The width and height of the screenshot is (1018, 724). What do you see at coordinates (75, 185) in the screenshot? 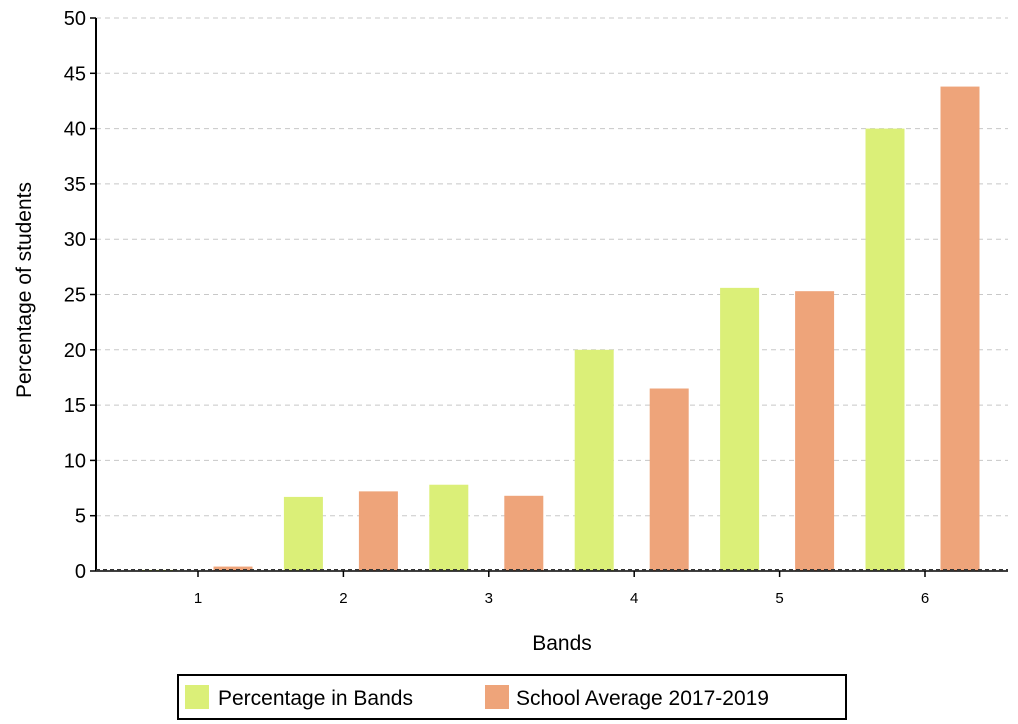
I see `y-tick-label: 35` at bounding box center [75, 185].